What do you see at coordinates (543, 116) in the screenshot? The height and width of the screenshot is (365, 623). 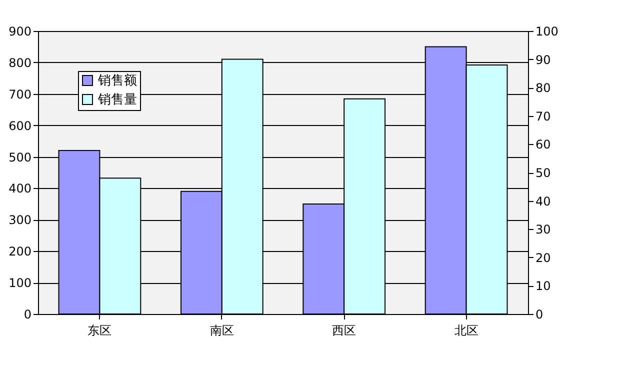 I see `y2-tick-label: 70` at bounding box center [543, 116].